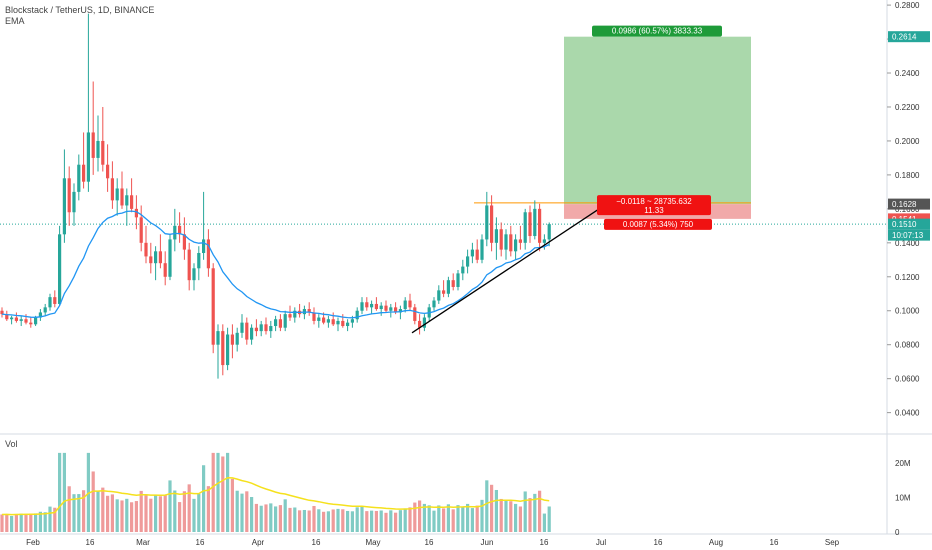  I want to click on target-label: 0.0986 (60.57%) 3833.33, so click(657, 31).